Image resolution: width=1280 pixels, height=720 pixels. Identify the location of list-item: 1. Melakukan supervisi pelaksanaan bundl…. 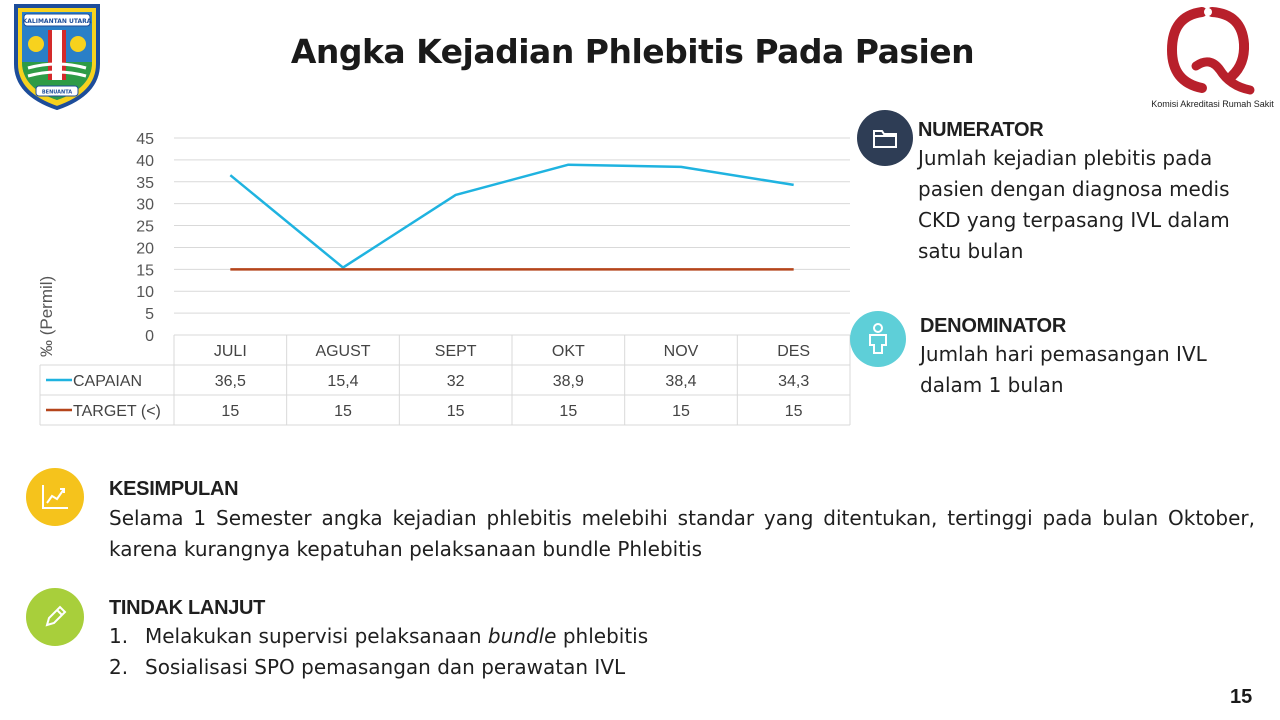
(378, 636).